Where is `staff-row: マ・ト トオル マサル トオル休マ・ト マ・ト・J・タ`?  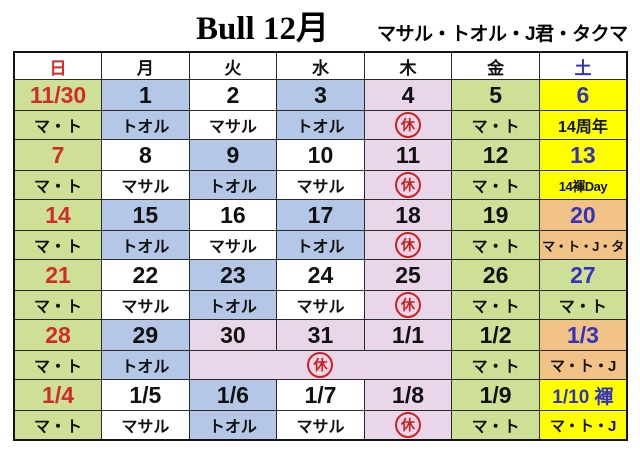
staff-row: マ・ト トオル マサル トオル休マ・ト マ・ト・J・タ is located at coordinates (320, 245).